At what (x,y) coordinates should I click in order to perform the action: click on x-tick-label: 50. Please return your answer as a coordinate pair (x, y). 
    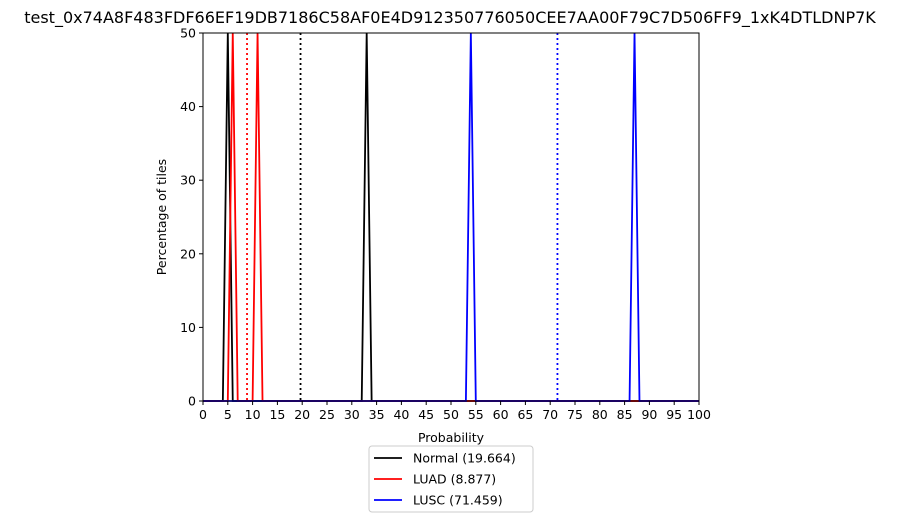
    Looking at the image, I should click on (451, 414).